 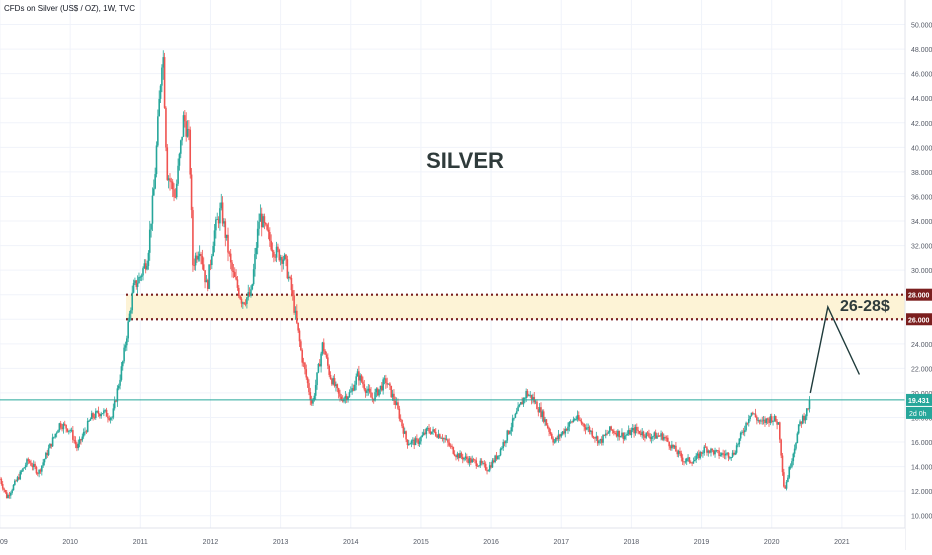 What do you see at coordinates (69, 8) in the screenshot?
I see `symbol-header: CFDs on Silver (US$ / OZ), 1W, TVC` at bounding box center [69, 8].